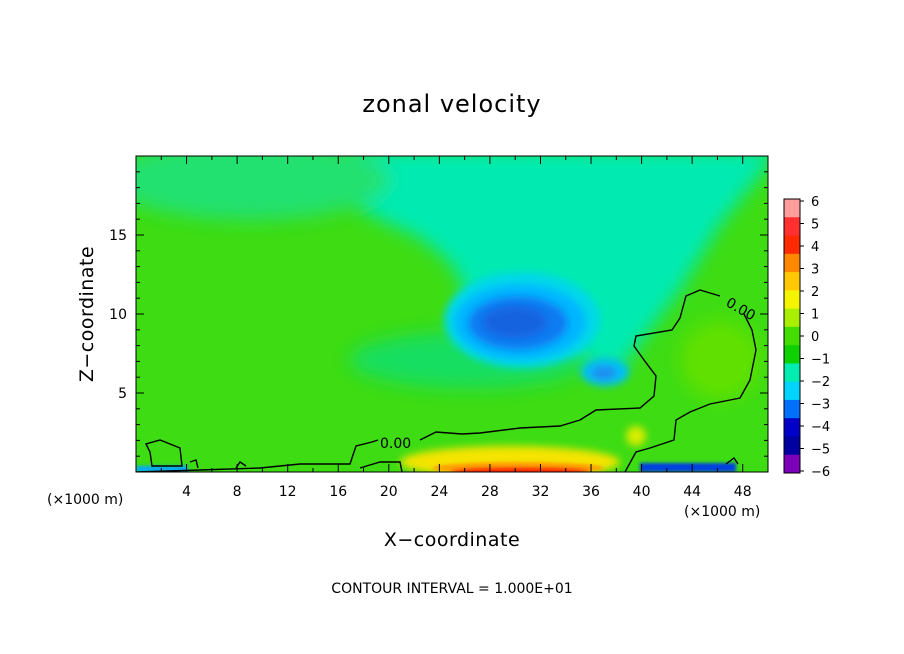 The width and height of the screenshot is (904, 654). Describe the element at coordinates (452, 540) in the screenshot. I see `x-axis-label: X−coordinate` at that location.